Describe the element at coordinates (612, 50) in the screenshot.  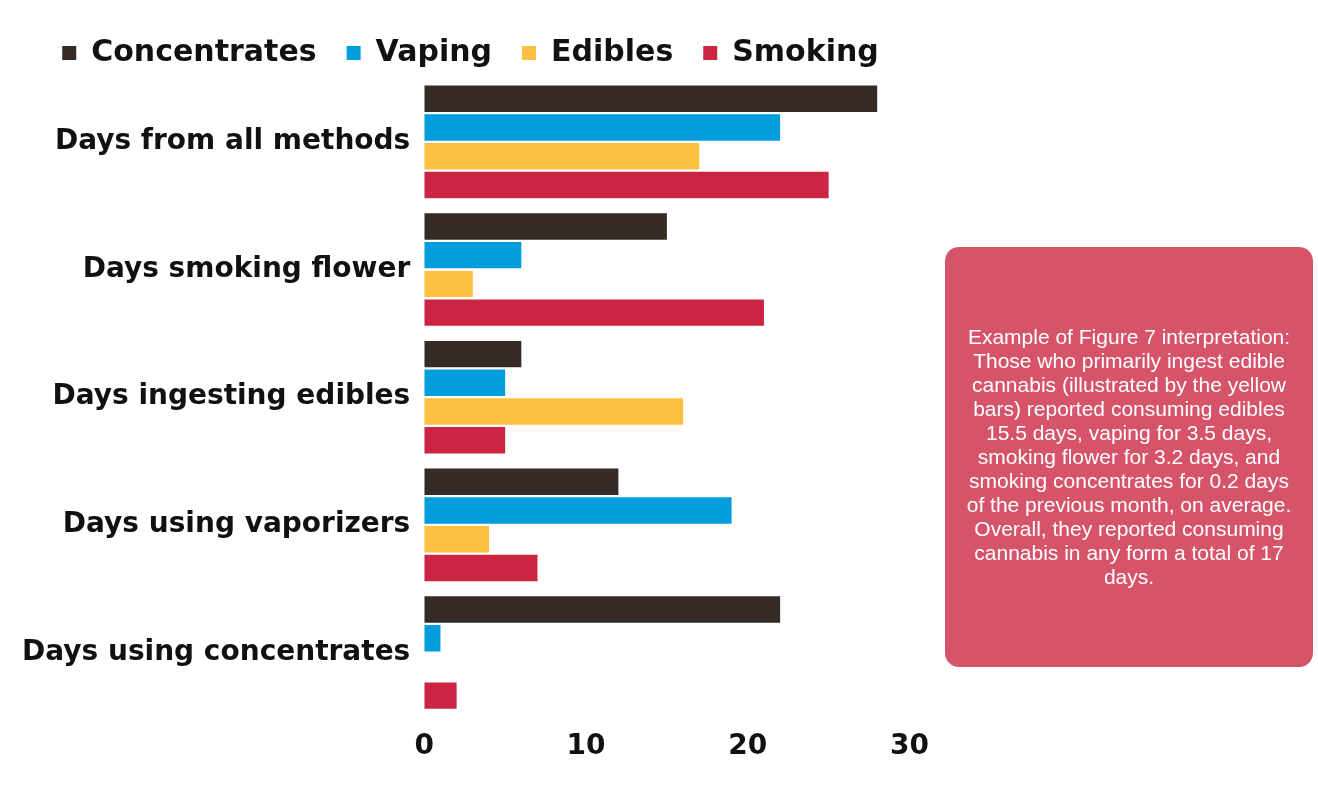
I see `legend-label: Edibles` at that location.